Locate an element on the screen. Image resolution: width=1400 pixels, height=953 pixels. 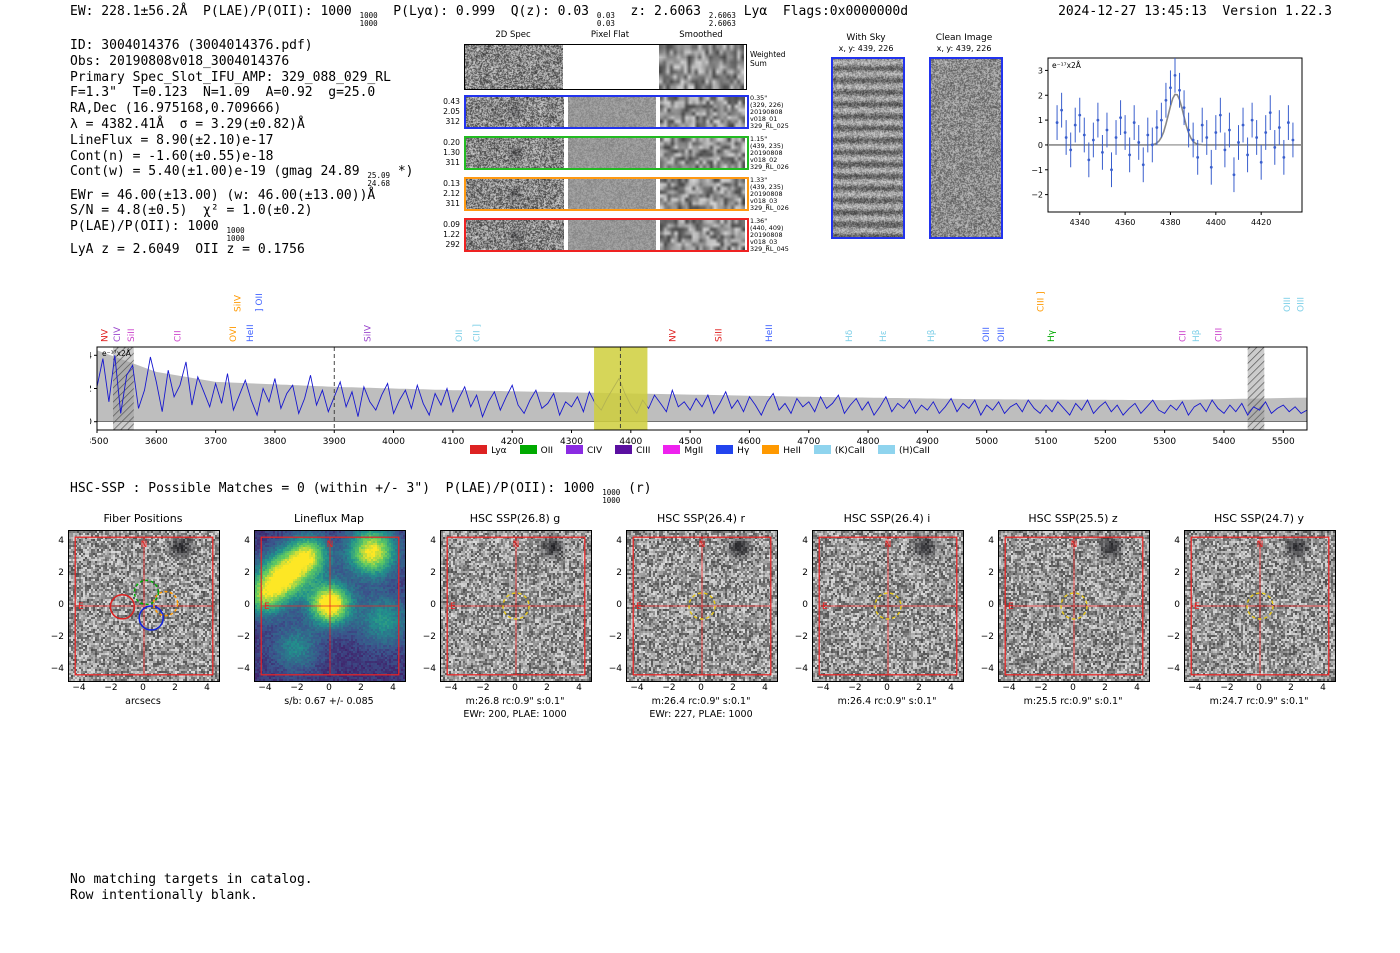
legend-label: (K)CaII is located at coordinates (849, 451).